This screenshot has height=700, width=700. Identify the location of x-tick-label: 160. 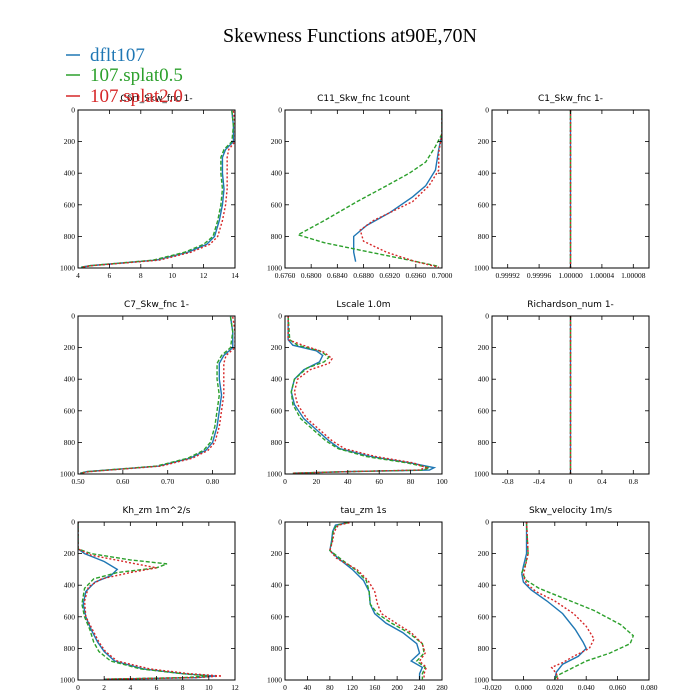
(375, 687).